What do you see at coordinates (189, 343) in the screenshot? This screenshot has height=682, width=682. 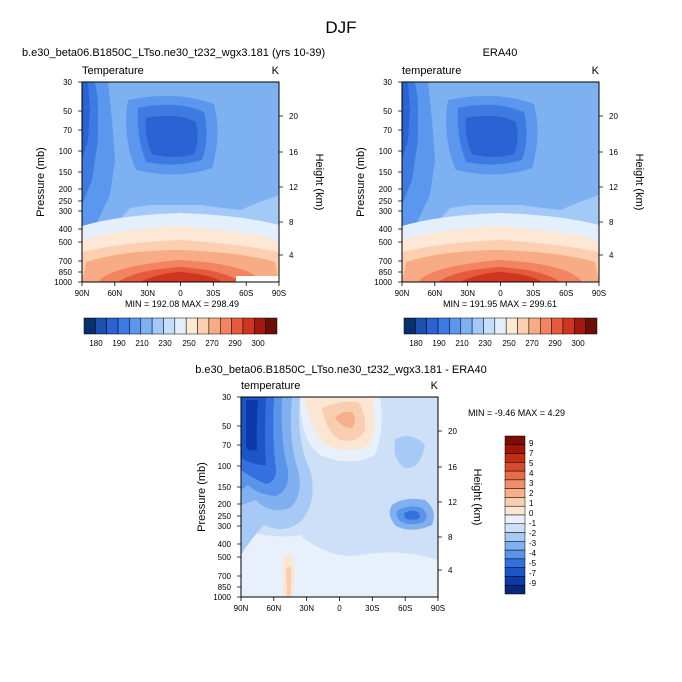 I see `colorbar-label: 250` at bounding box center [189, 343].